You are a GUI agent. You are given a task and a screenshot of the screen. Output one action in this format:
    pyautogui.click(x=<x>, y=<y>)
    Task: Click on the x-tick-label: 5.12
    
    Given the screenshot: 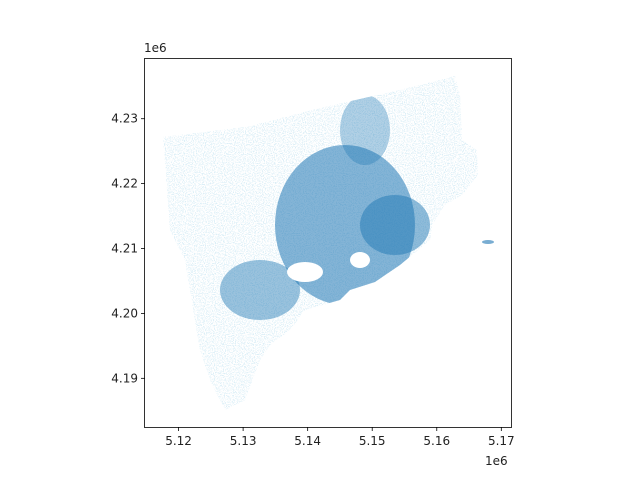 What is the action you would take?
    pyautogui.click(x=178, y=441)
    